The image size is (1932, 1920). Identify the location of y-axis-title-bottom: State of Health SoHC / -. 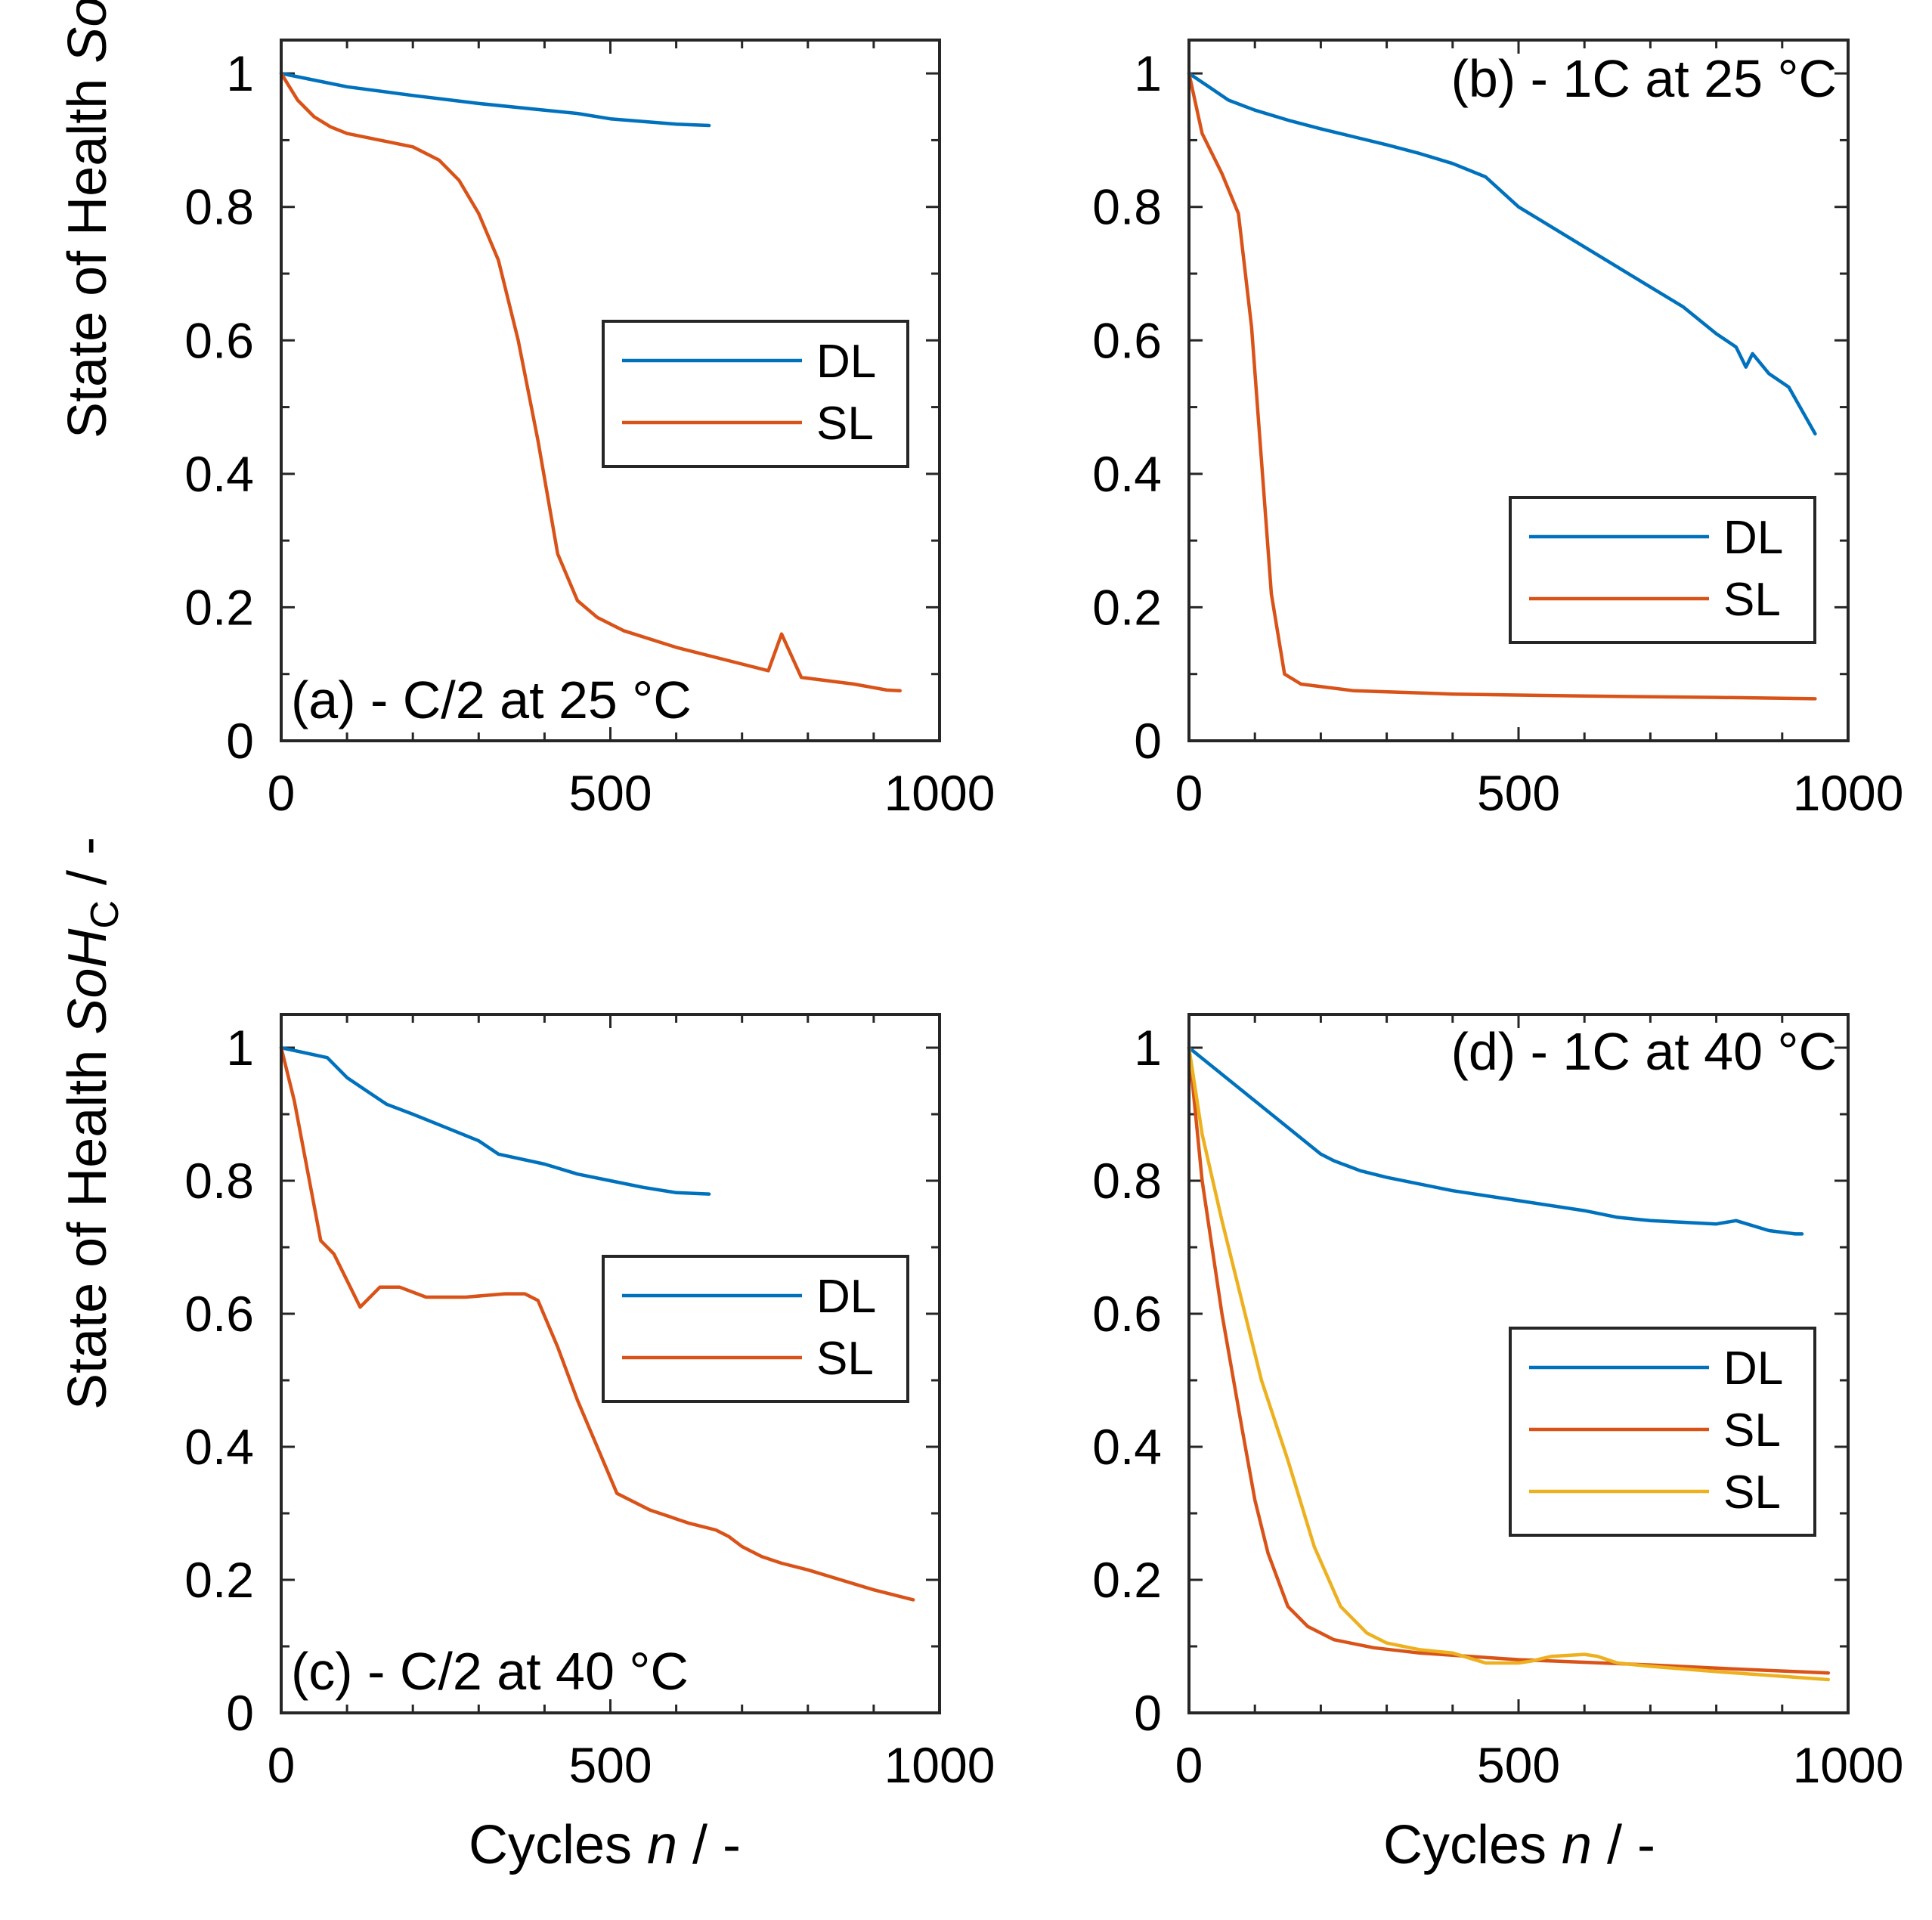
(92, 1123).